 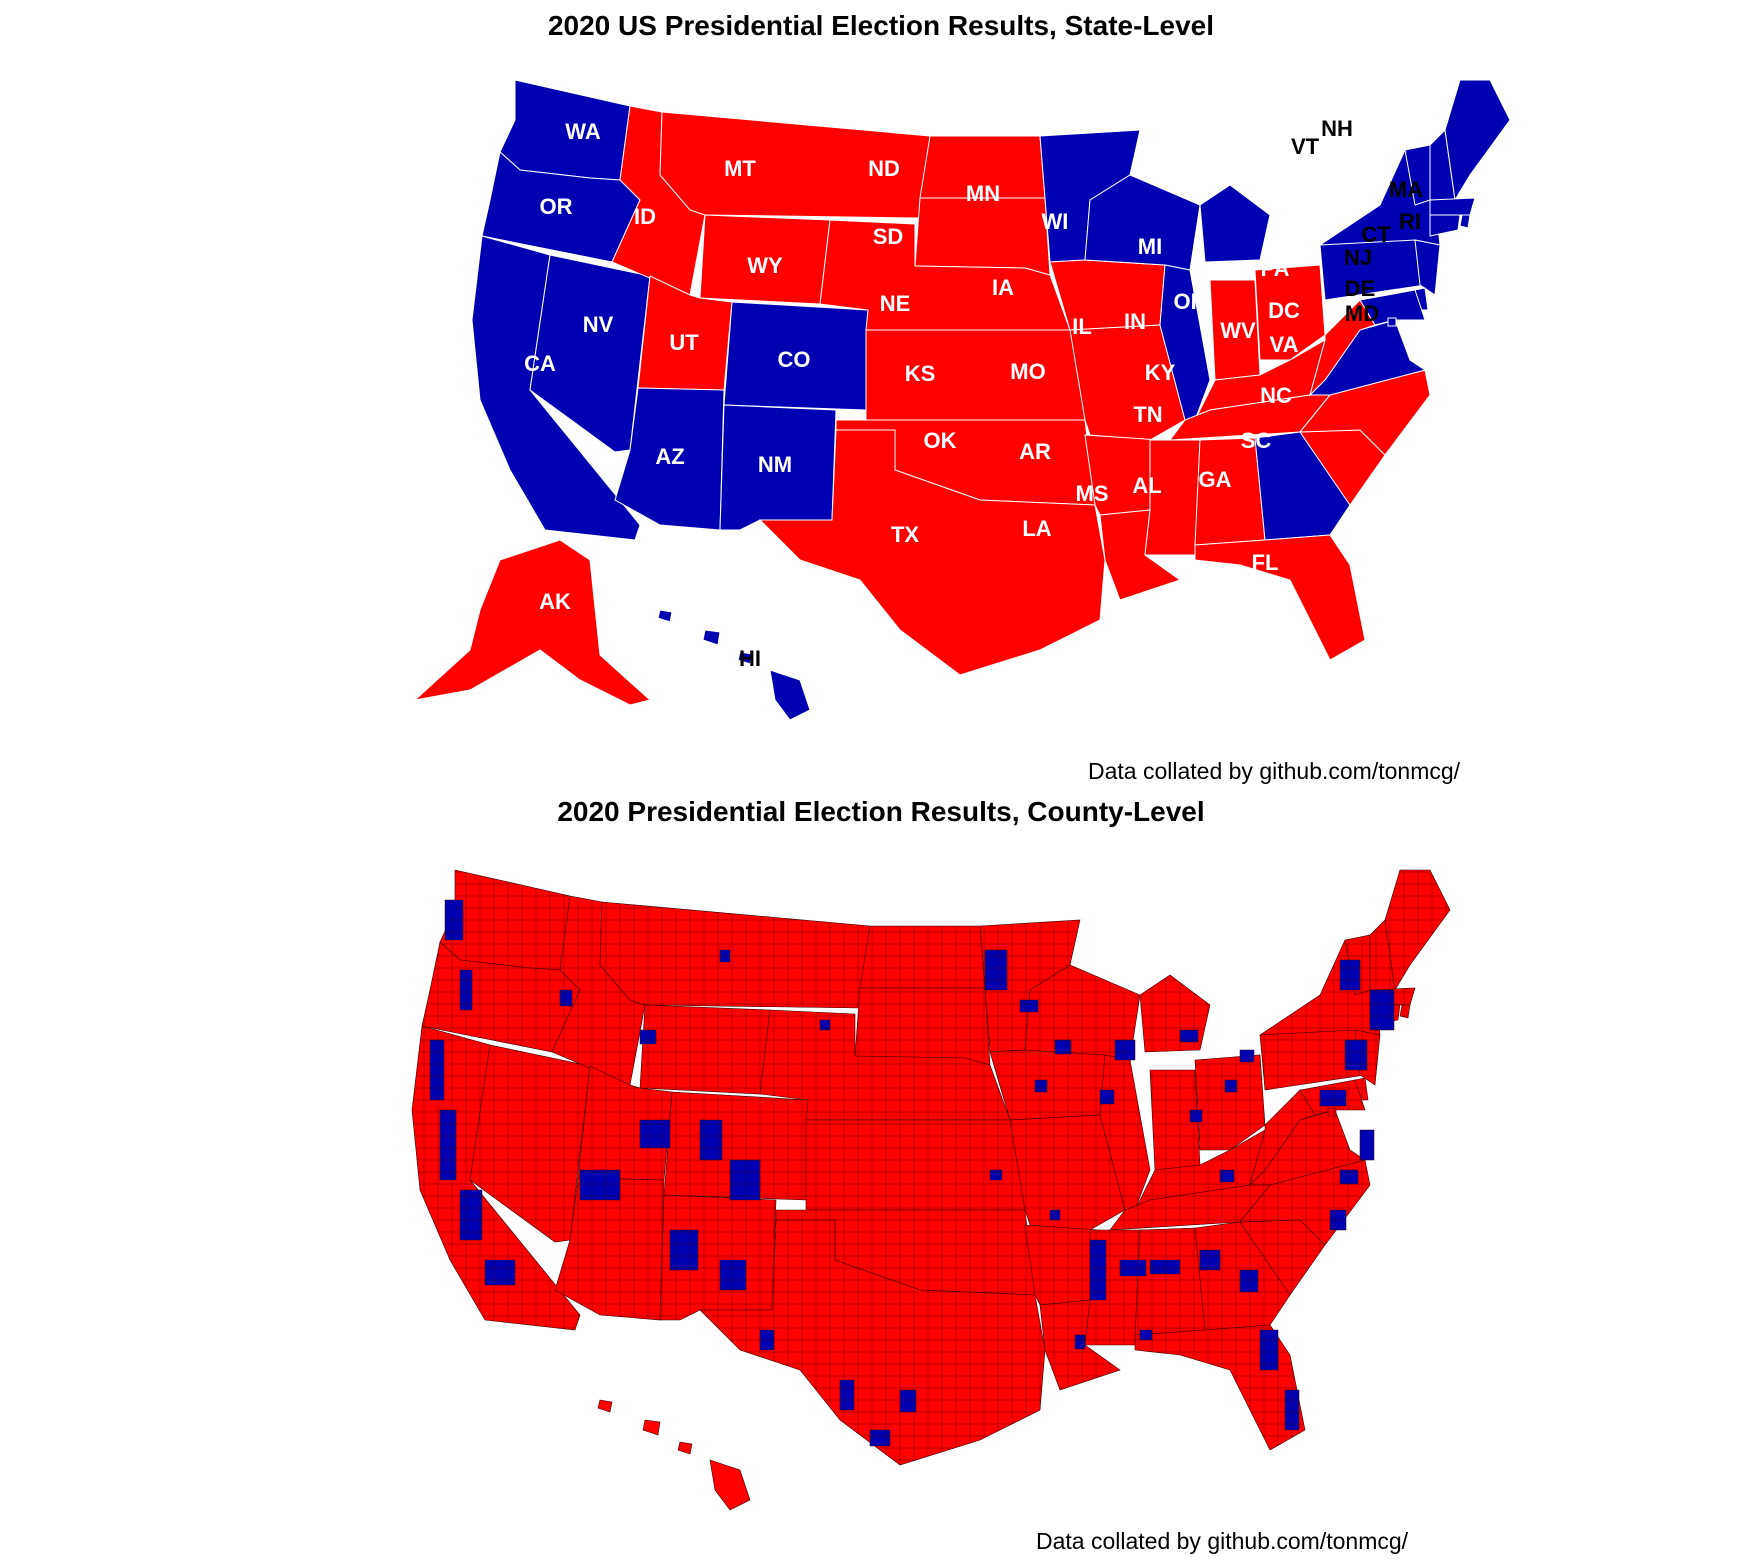 I want to click on county-state-sd, so click(x=922, y=1026).